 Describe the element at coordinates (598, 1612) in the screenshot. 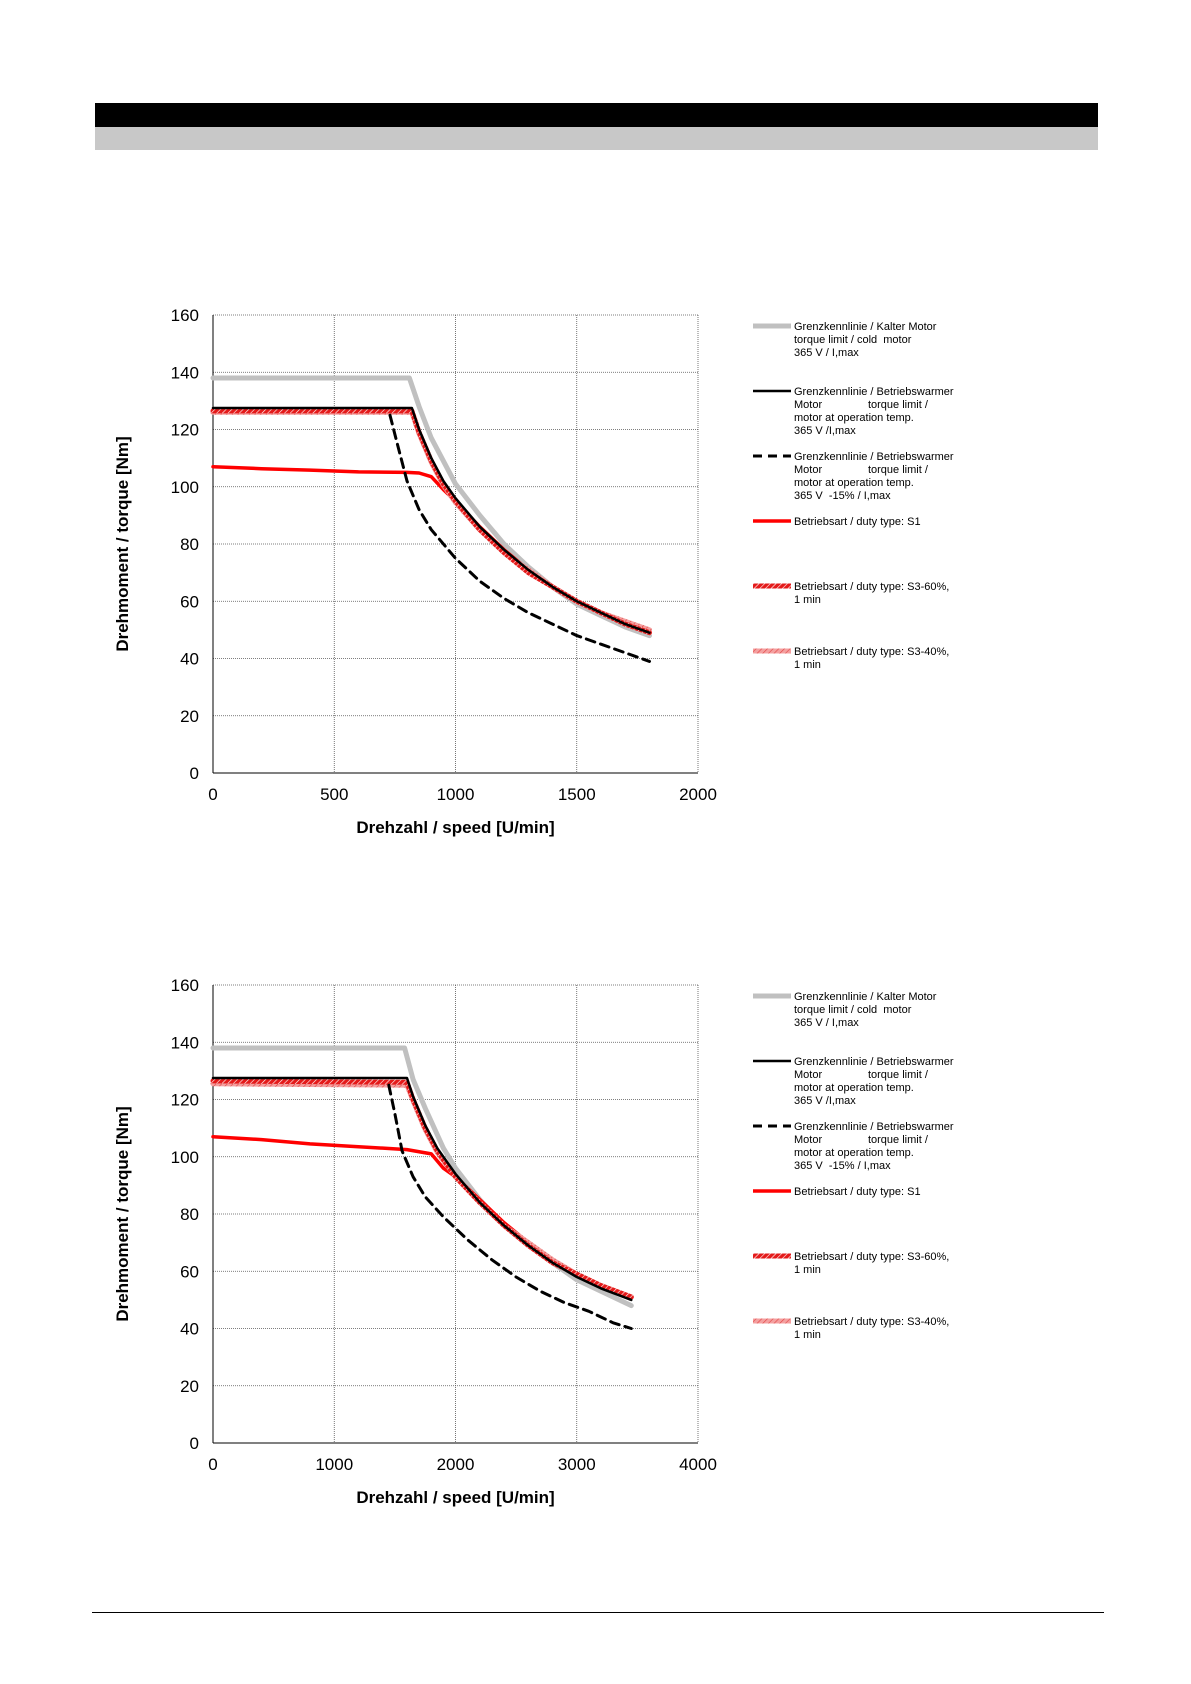

I see `footer-rule` at that location.